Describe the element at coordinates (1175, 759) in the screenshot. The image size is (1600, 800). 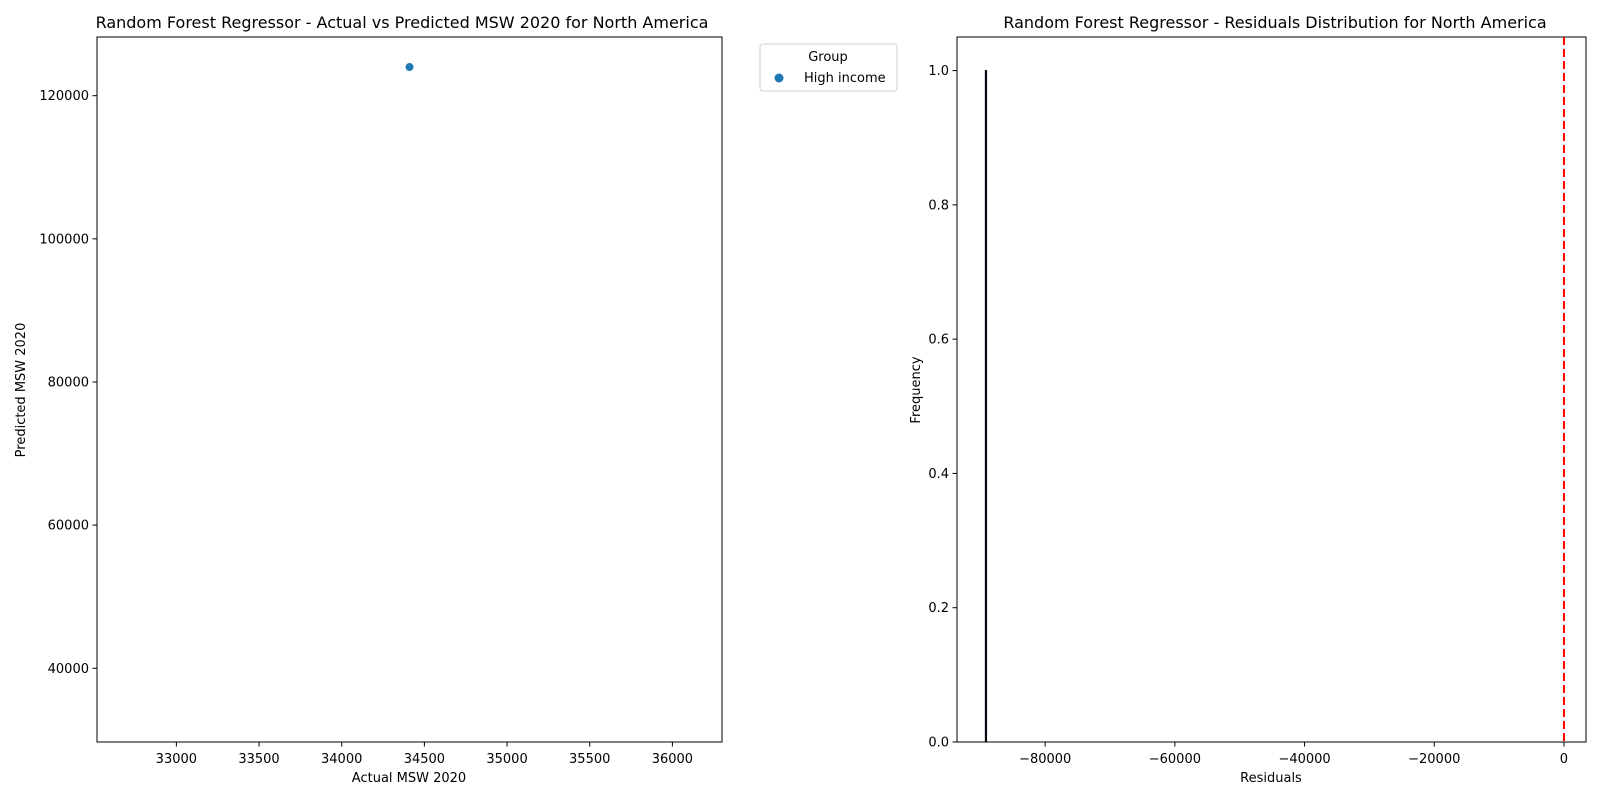
I see `x-tick-label: −60000` at that location.